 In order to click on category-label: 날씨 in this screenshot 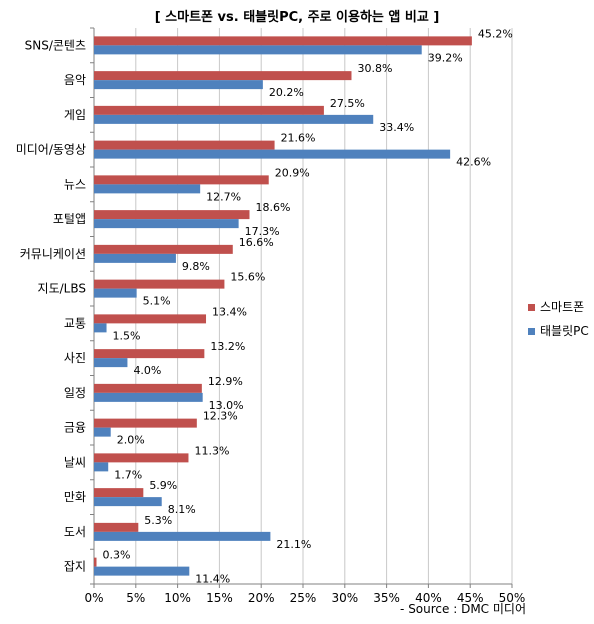, I will do `click(75, 462)`.